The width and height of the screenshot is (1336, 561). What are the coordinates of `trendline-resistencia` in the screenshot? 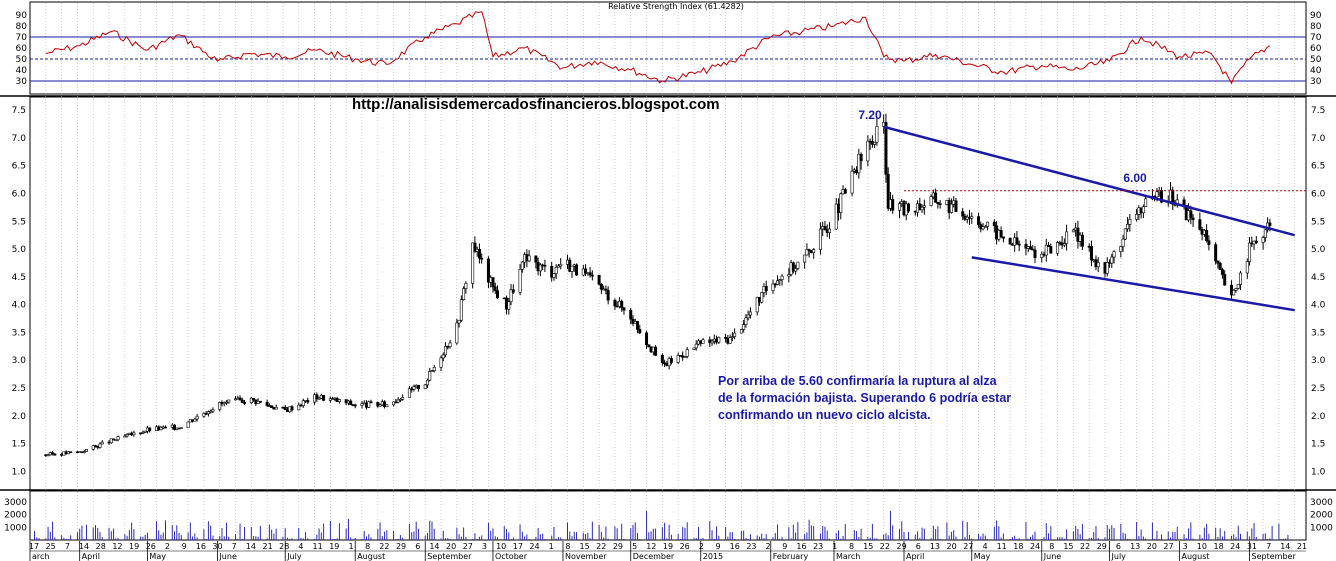 It's located at (1089, 181).